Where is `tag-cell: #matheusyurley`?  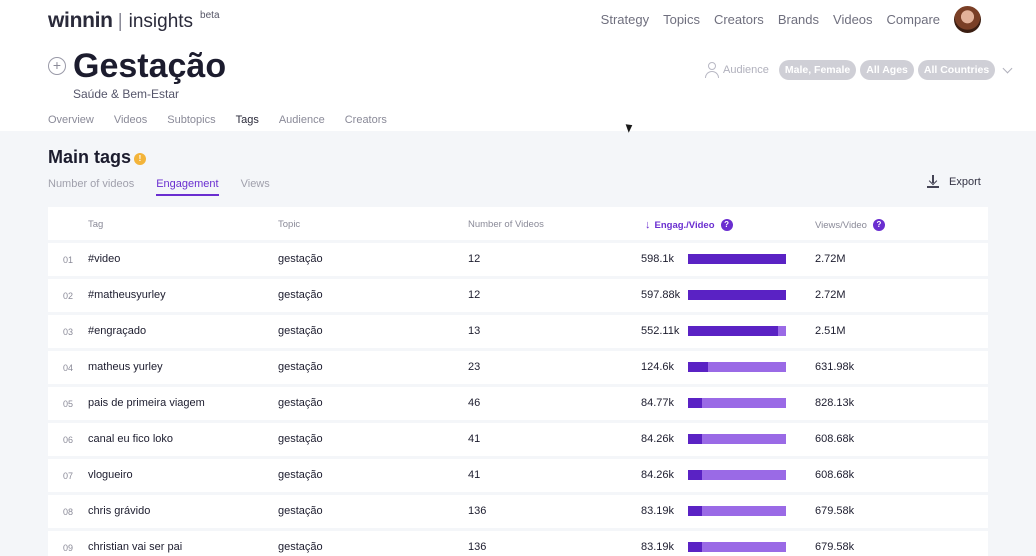
tag-cell: #matheusyurley is located at coordinates (127, 295).